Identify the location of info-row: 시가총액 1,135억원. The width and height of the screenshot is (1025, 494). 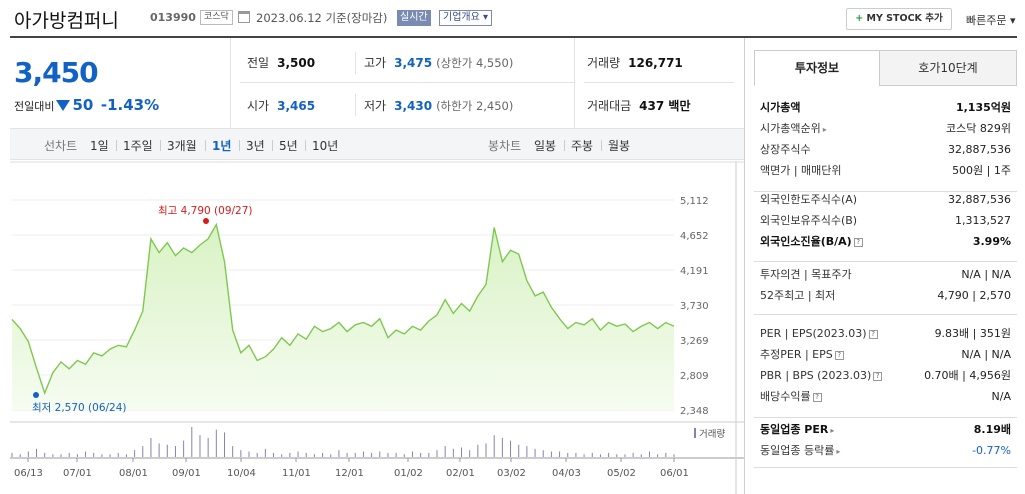
(885, 108).